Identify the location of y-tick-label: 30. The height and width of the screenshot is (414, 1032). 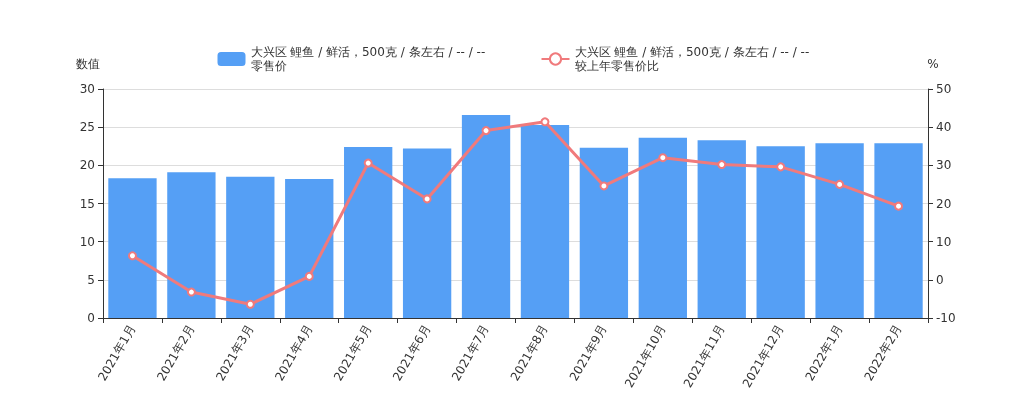
(87, 89).